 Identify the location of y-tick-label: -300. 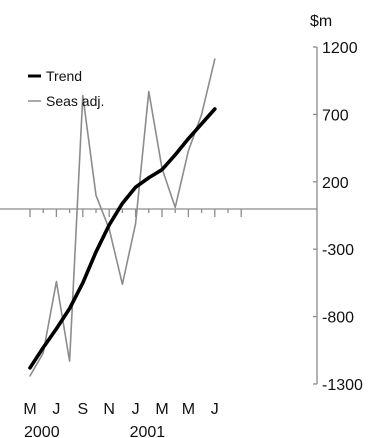
(338, 250).